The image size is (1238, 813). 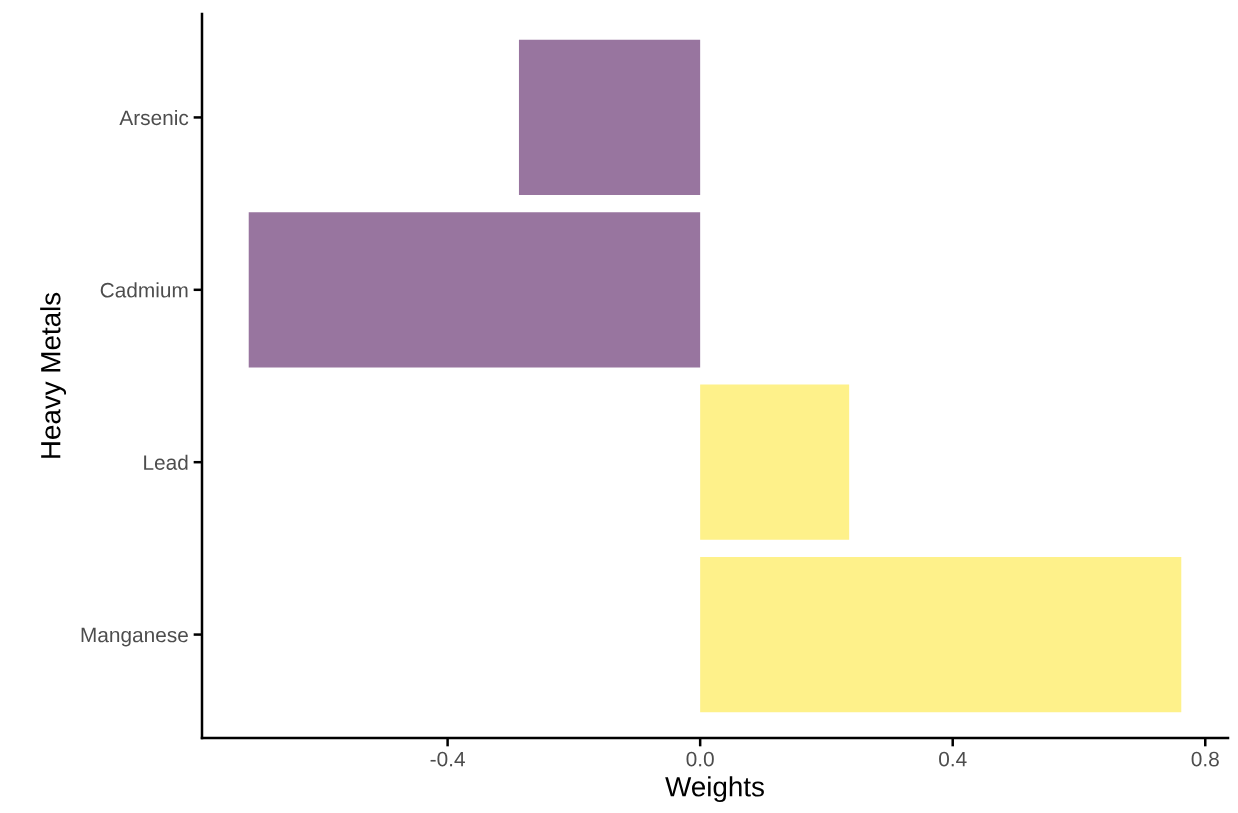 What do you see at coordinates (953, 759) in the screenshot?
I see `x-tick-label: 0.4` at bounding box center [953, 759].